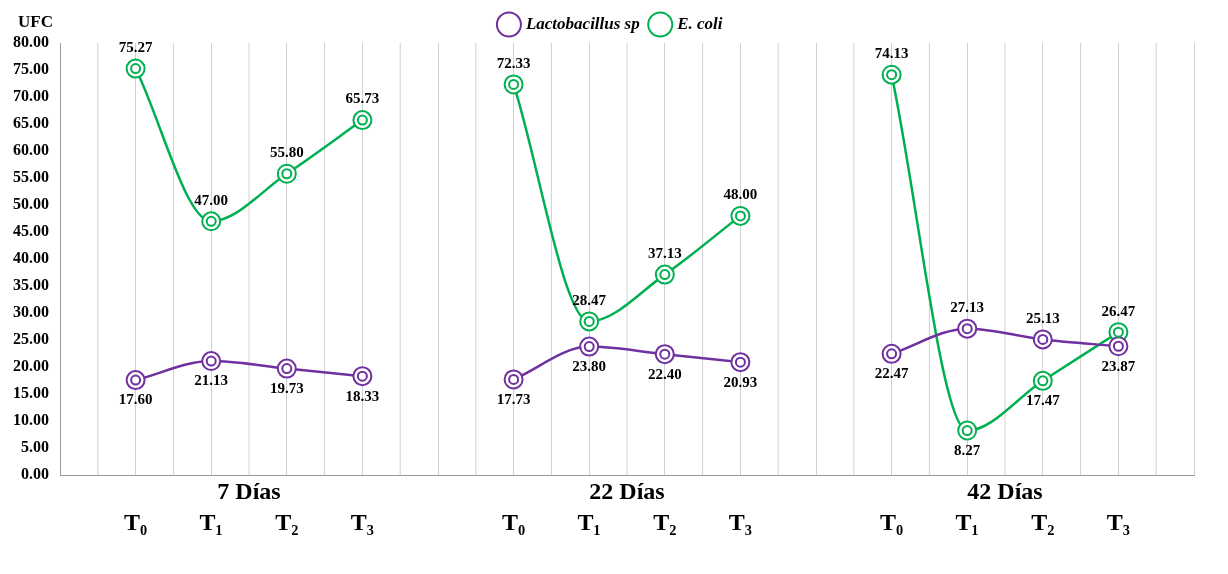 The height and width of the screenshot is (574, 1228). What do you see at coordinates (31, 96) in the screenshot?
I see `y-tick-label: 70.00` at bounding box center [31, 96].